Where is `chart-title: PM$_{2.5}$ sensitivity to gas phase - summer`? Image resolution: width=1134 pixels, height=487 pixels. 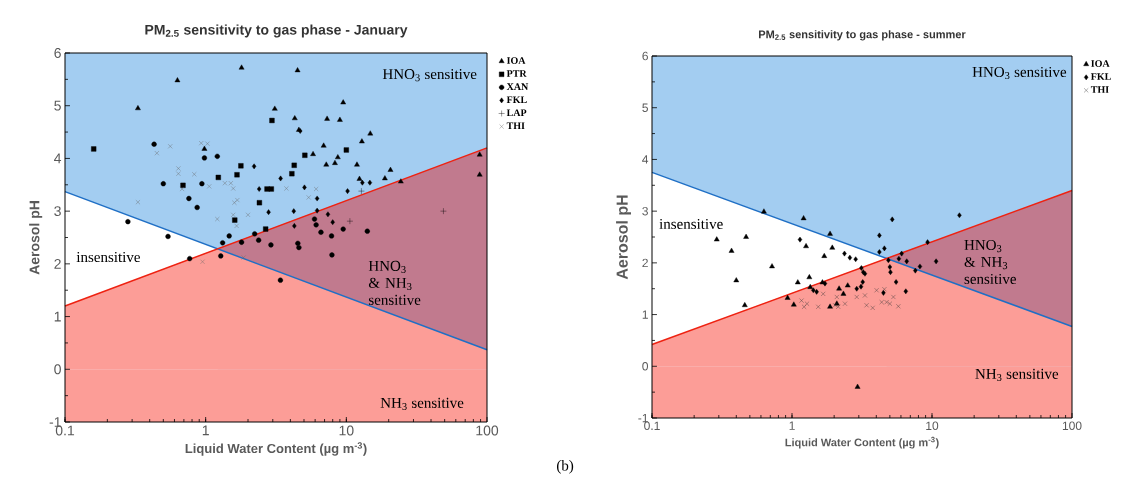
chart-title: PM$_{2.5}$ sensitivity to gas phase - summer is located at coordinates (862, 35).